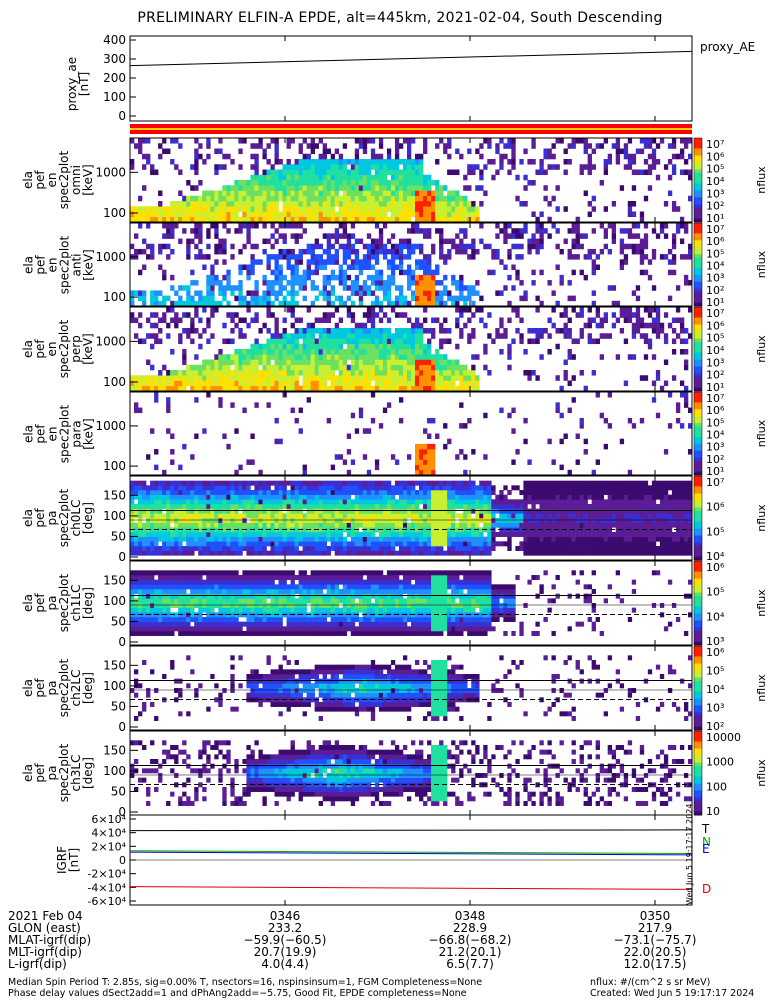 This screenshot has width=775, height=1000. I want to click on colorbar-tick-pef_pa_ch1: 10⁶, so click(715, 567).